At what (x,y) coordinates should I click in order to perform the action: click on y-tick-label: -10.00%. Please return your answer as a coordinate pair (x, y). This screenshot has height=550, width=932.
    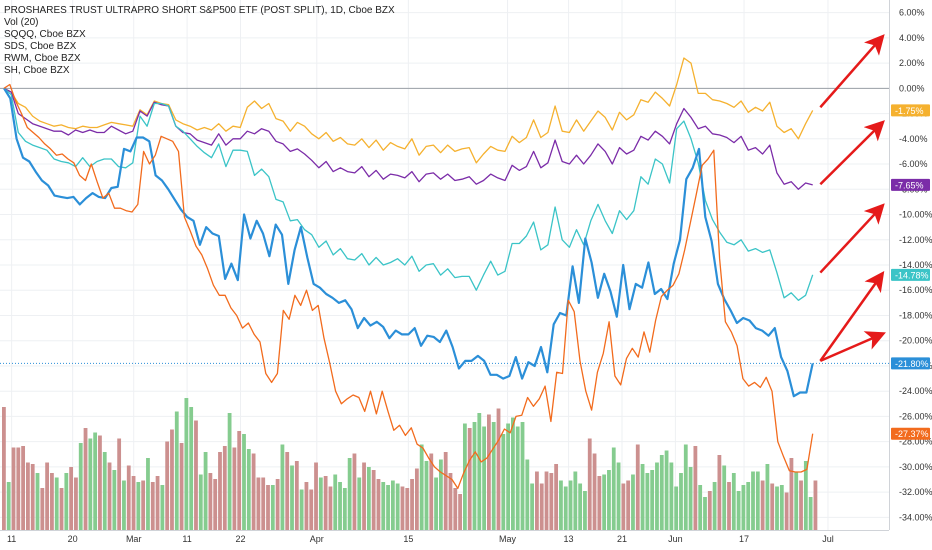
    Looking at the image, I should click on (915, 215).